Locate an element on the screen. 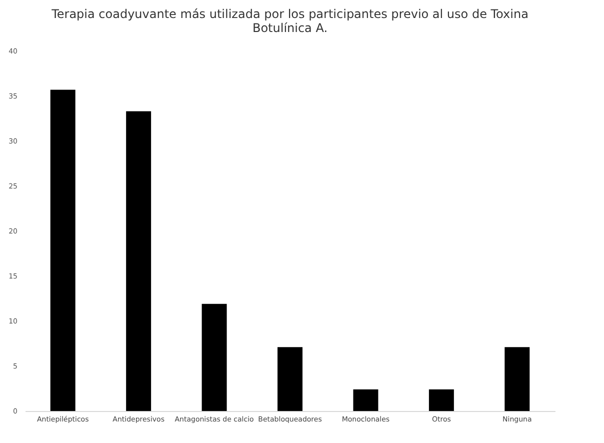  chart-title: Terapia coadyuvante más utilizada por los participantes previo al uso de Toxina Botulínica A. is located at coordinates (289, 21).